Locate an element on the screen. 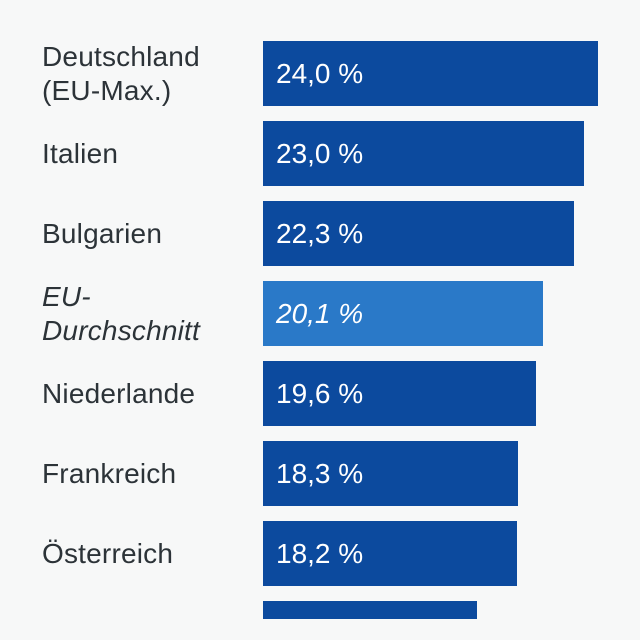 The image size is (640, 640). bar-value-label: 19,6 % is located at coordinates (320, 393).